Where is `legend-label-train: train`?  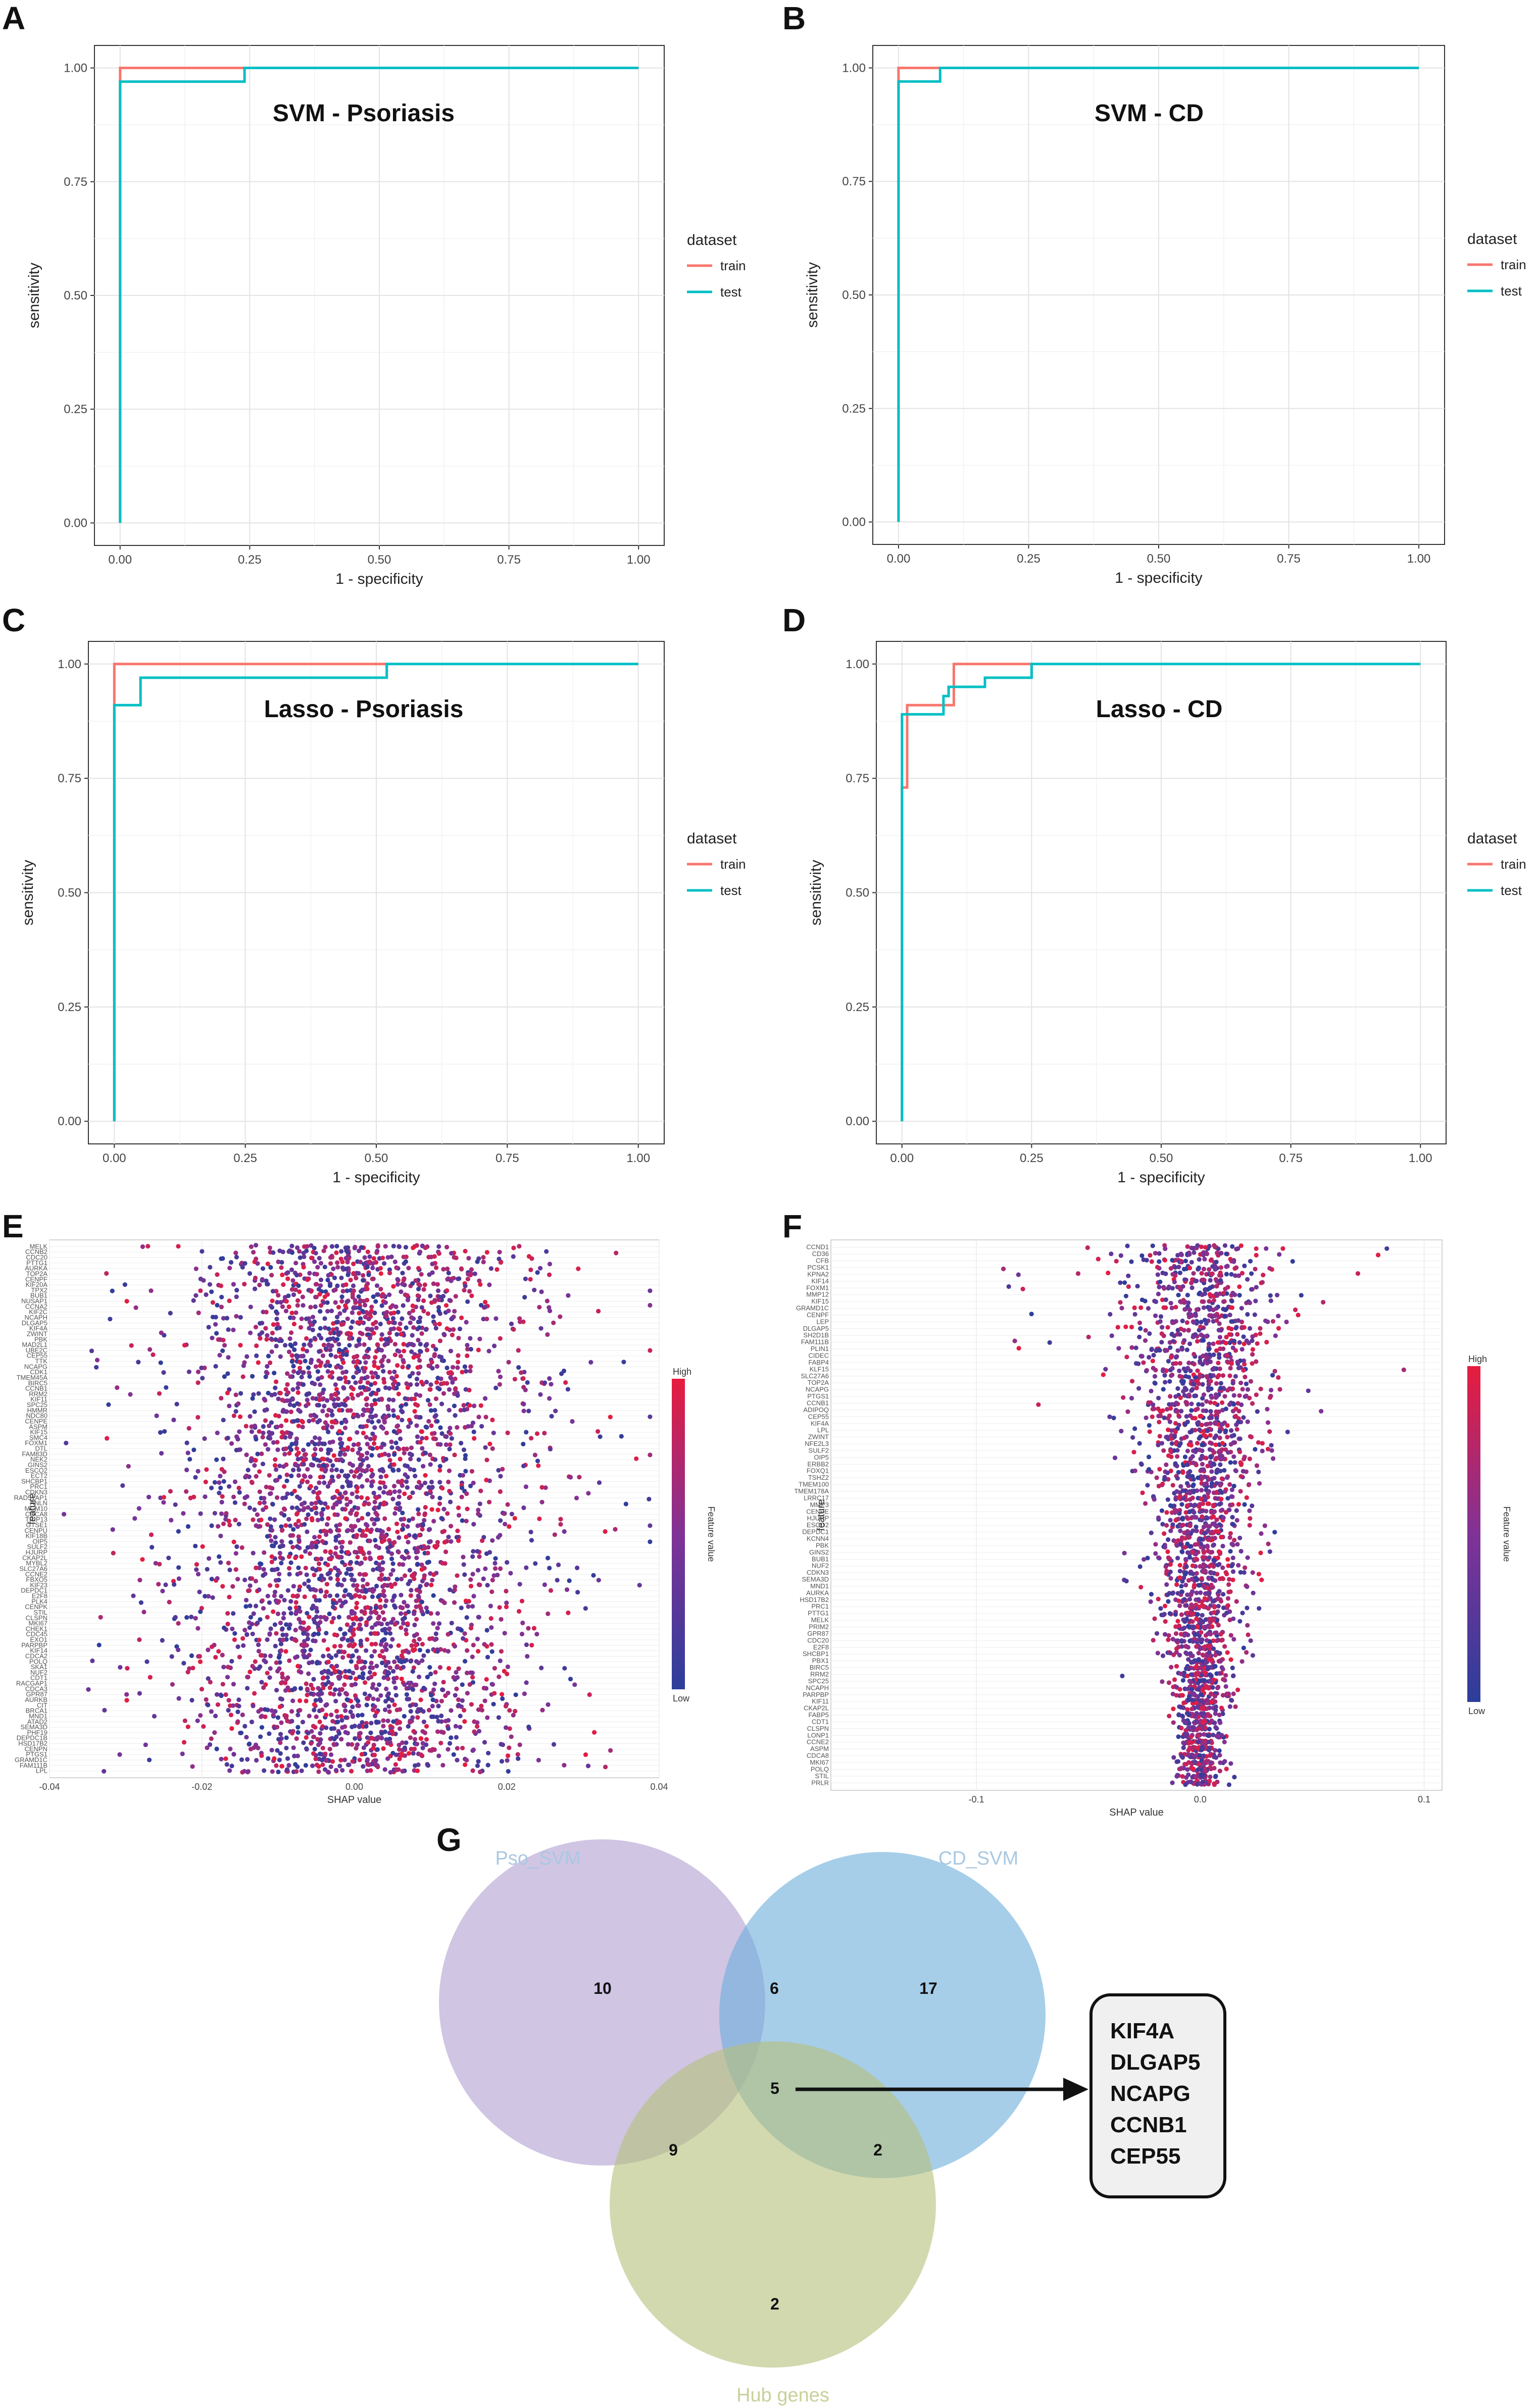 legend-label-train: train is located at coordinates (1513, 864).